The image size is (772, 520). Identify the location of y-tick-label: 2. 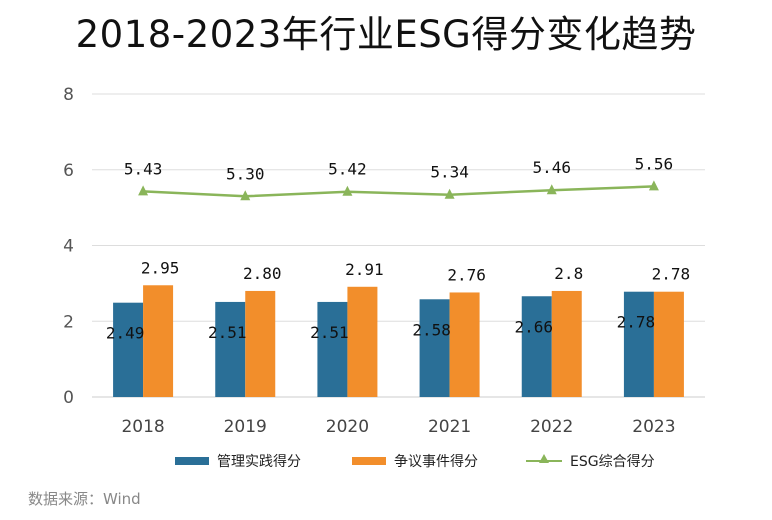
(68, 322).